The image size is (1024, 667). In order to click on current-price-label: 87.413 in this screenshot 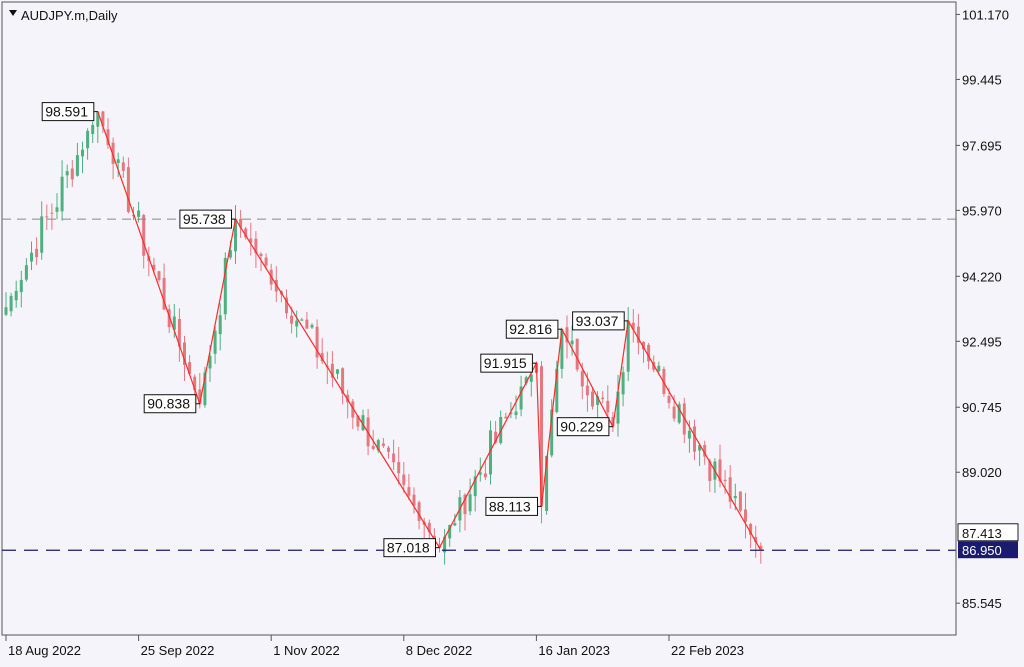, I will do `click(982, 533)`.